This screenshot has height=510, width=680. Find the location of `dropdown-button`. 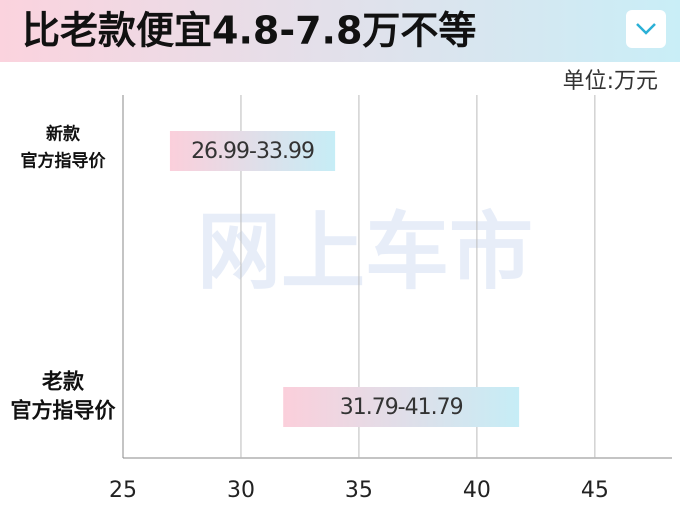

dropdown-button is located at coordinates (646, 29).